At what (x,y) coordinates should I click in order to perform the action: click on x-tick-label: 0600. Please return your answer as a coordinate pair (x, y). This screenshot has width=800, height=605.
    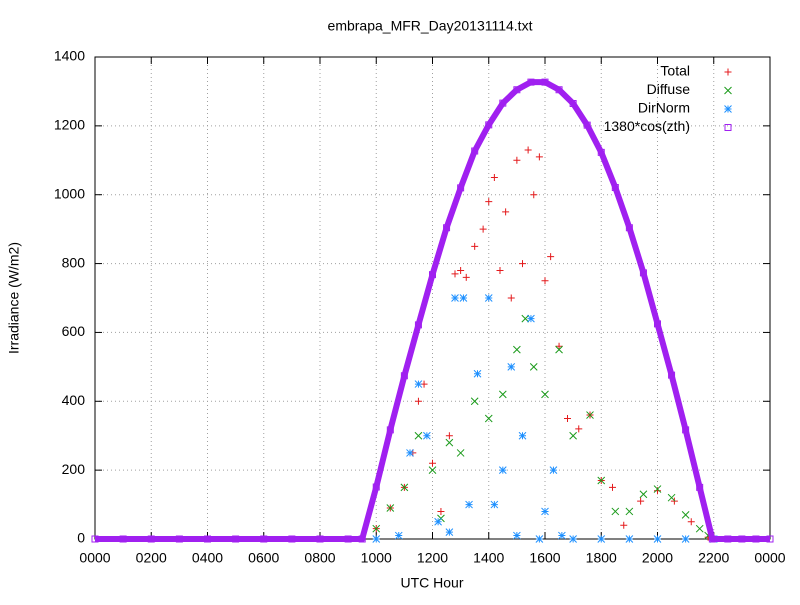
    Looking at the image, I should click on (263, 558).